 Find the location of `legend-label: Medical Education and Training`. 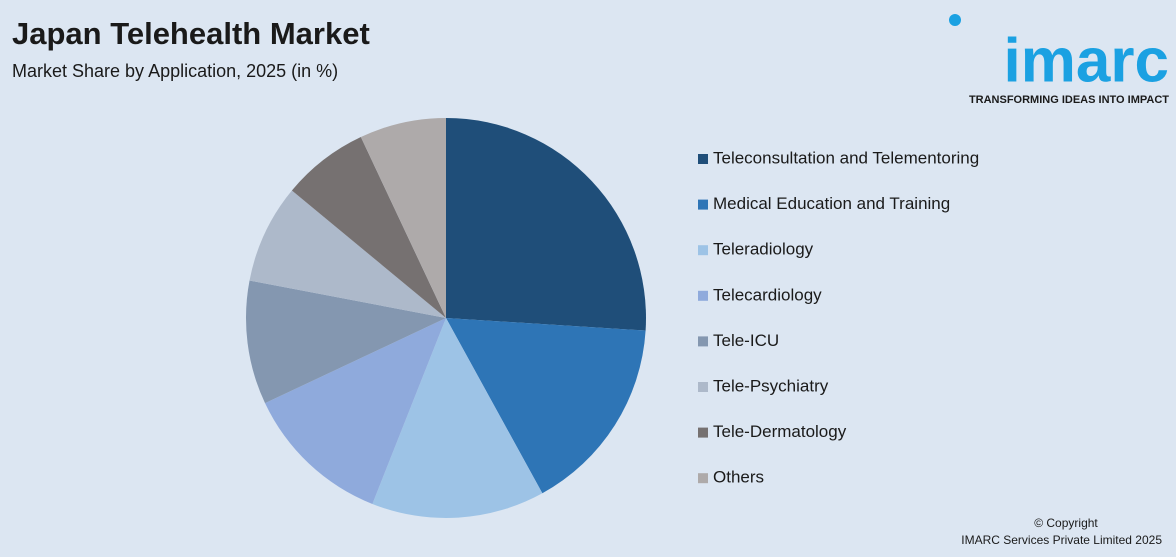

legend-label: Medical Education and Training is located at coordinates (831, 203).